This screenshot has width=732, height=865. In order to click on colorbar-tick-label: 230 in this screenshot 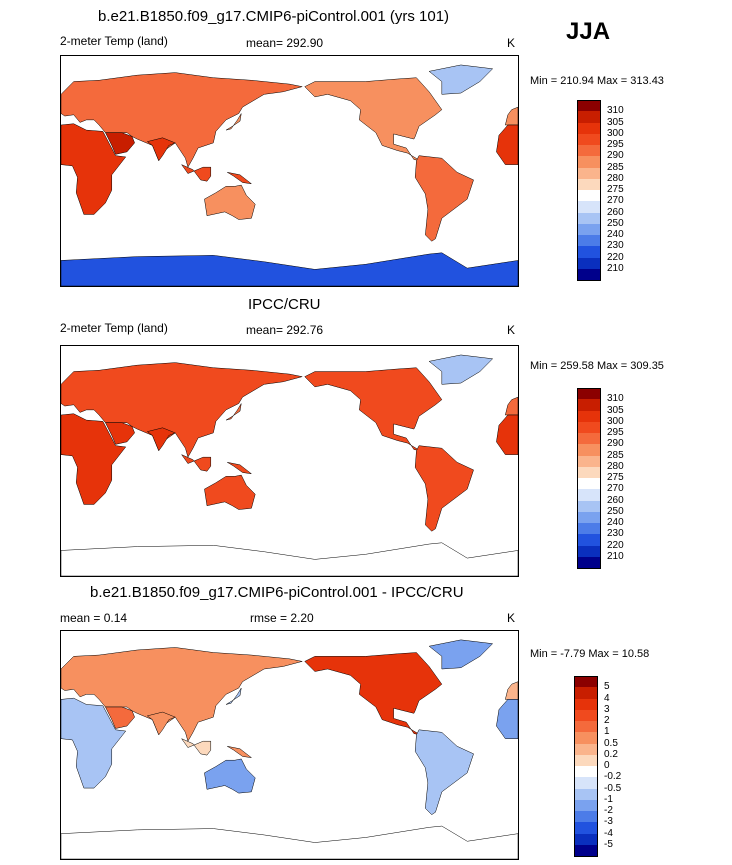, I will do `click(615, 246)`.